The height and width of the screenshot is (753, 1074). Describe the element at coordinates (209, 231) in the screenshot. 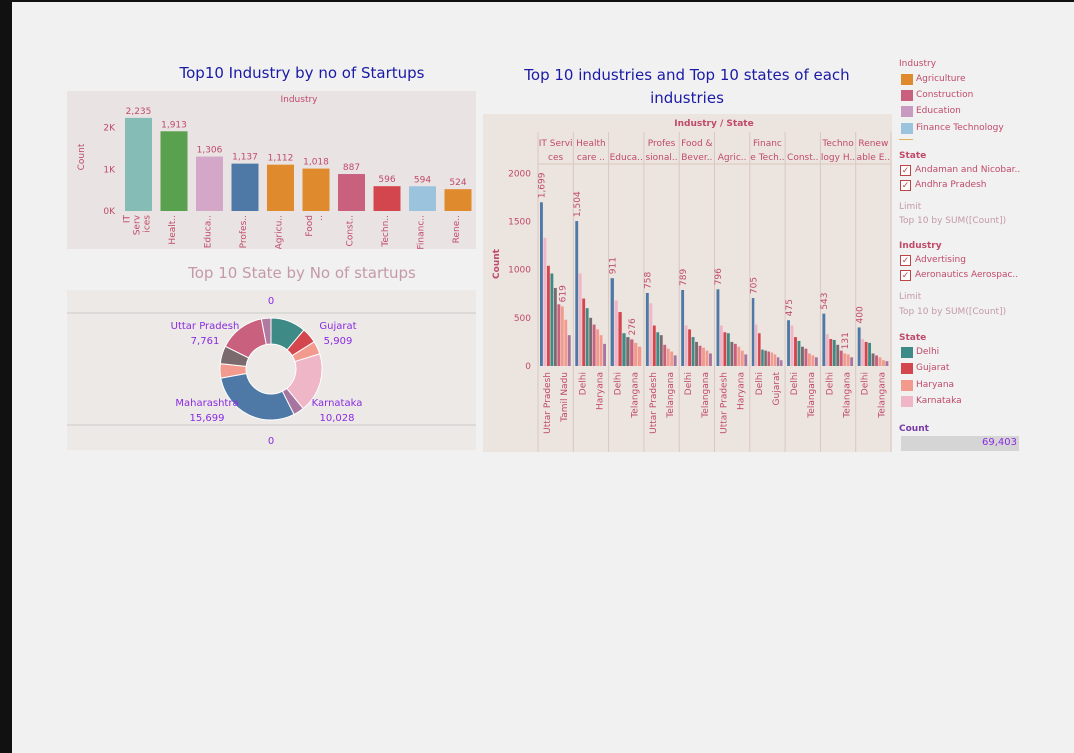

I see `bar-category-label: Educa..` at that location.